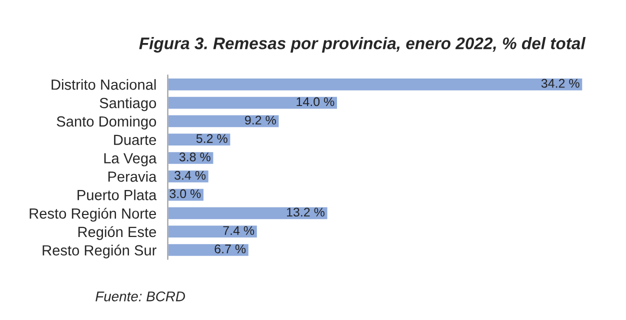 This screenshot has height=320, width=626. Describe the element at coordinates (106, 123) in the screenshot. I see `y-tick-label: Santo Domingo` at that location.